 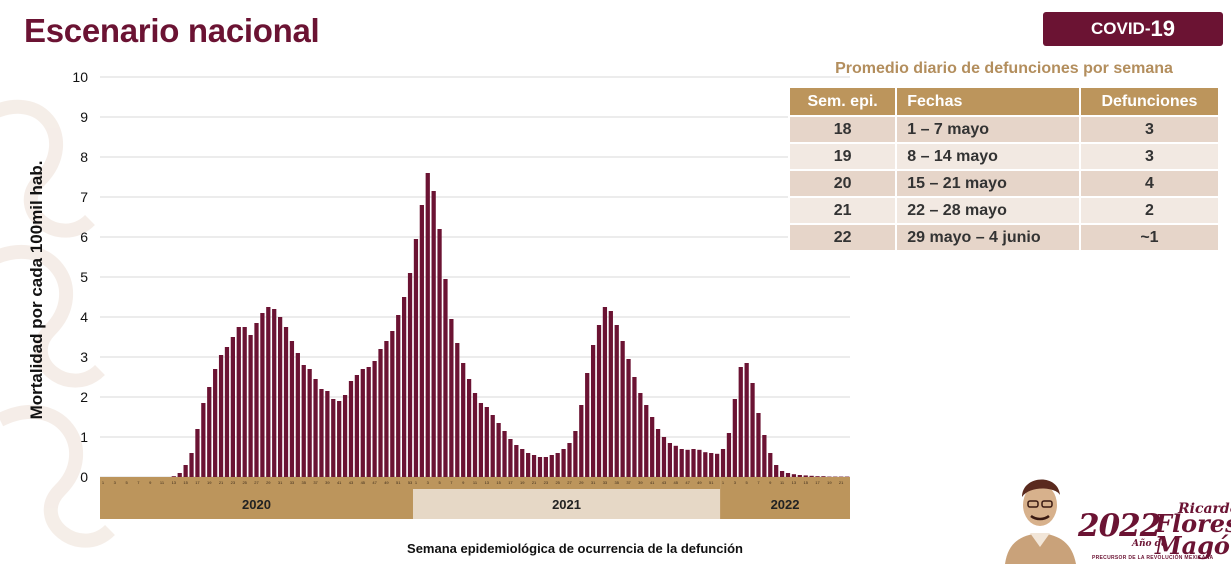 I want to click on x-tick-label: 17, so click(x=510, y=482).